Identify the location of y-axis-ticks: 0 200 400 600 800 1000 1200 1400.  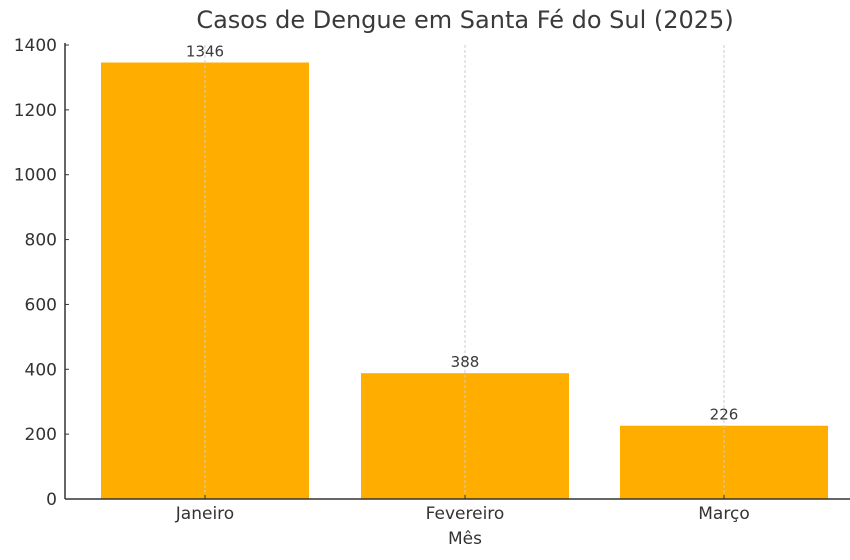
(41, 273).